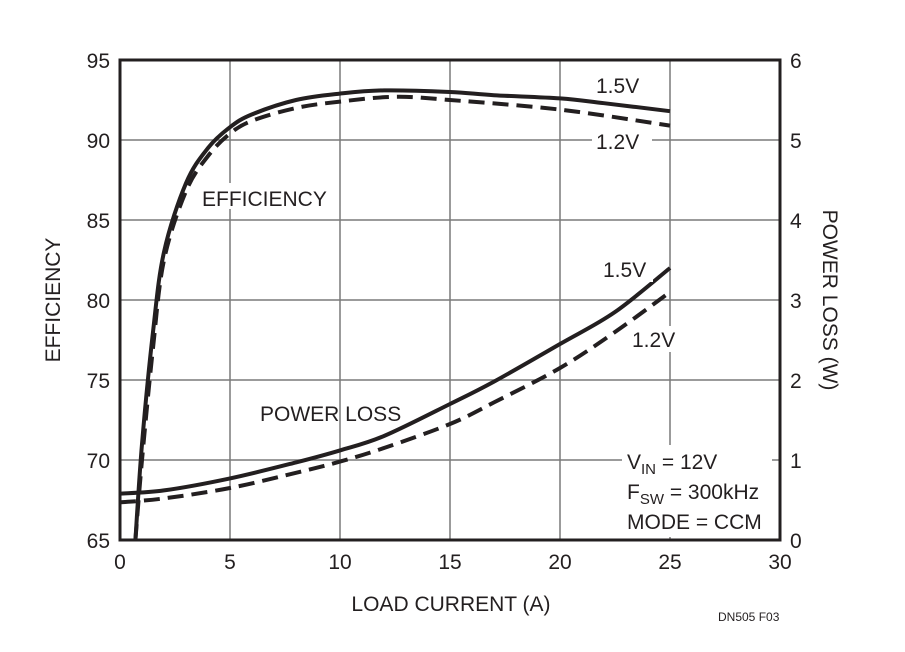 The width and height of the screenshot is (905, 652). I want to click on x-tick-label: 15, so click(449, 562).